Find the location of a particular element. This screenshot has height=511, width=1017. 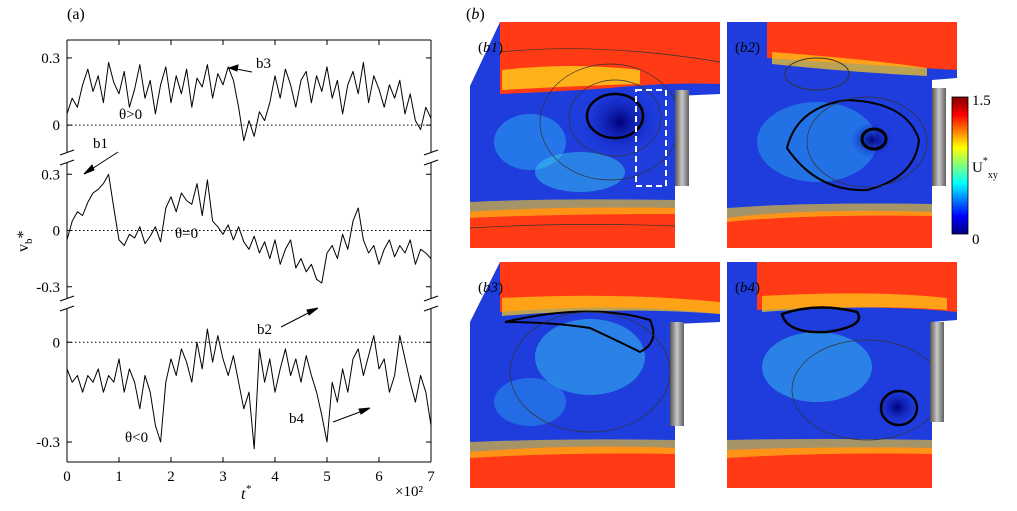

annotation-theta-zero: θ=0 is located at coordinates (186, 234).